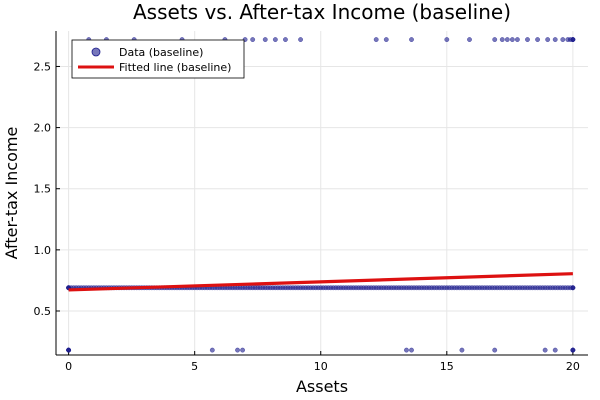 Image resolution: width=600 pixels, height=400 pixels. I want to click on x-axis-label: Assets, so click(322, 386).